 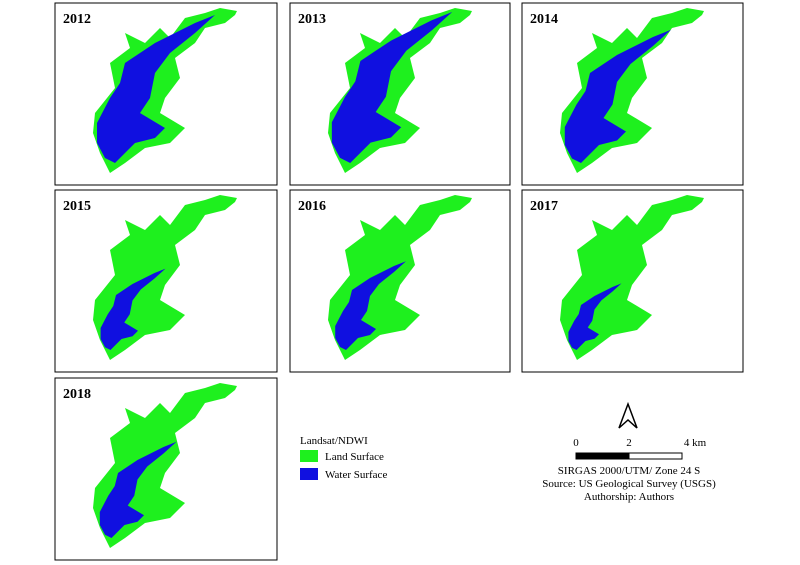 I want to click on legend-item: Land Surface, so click(x=354, y=457).